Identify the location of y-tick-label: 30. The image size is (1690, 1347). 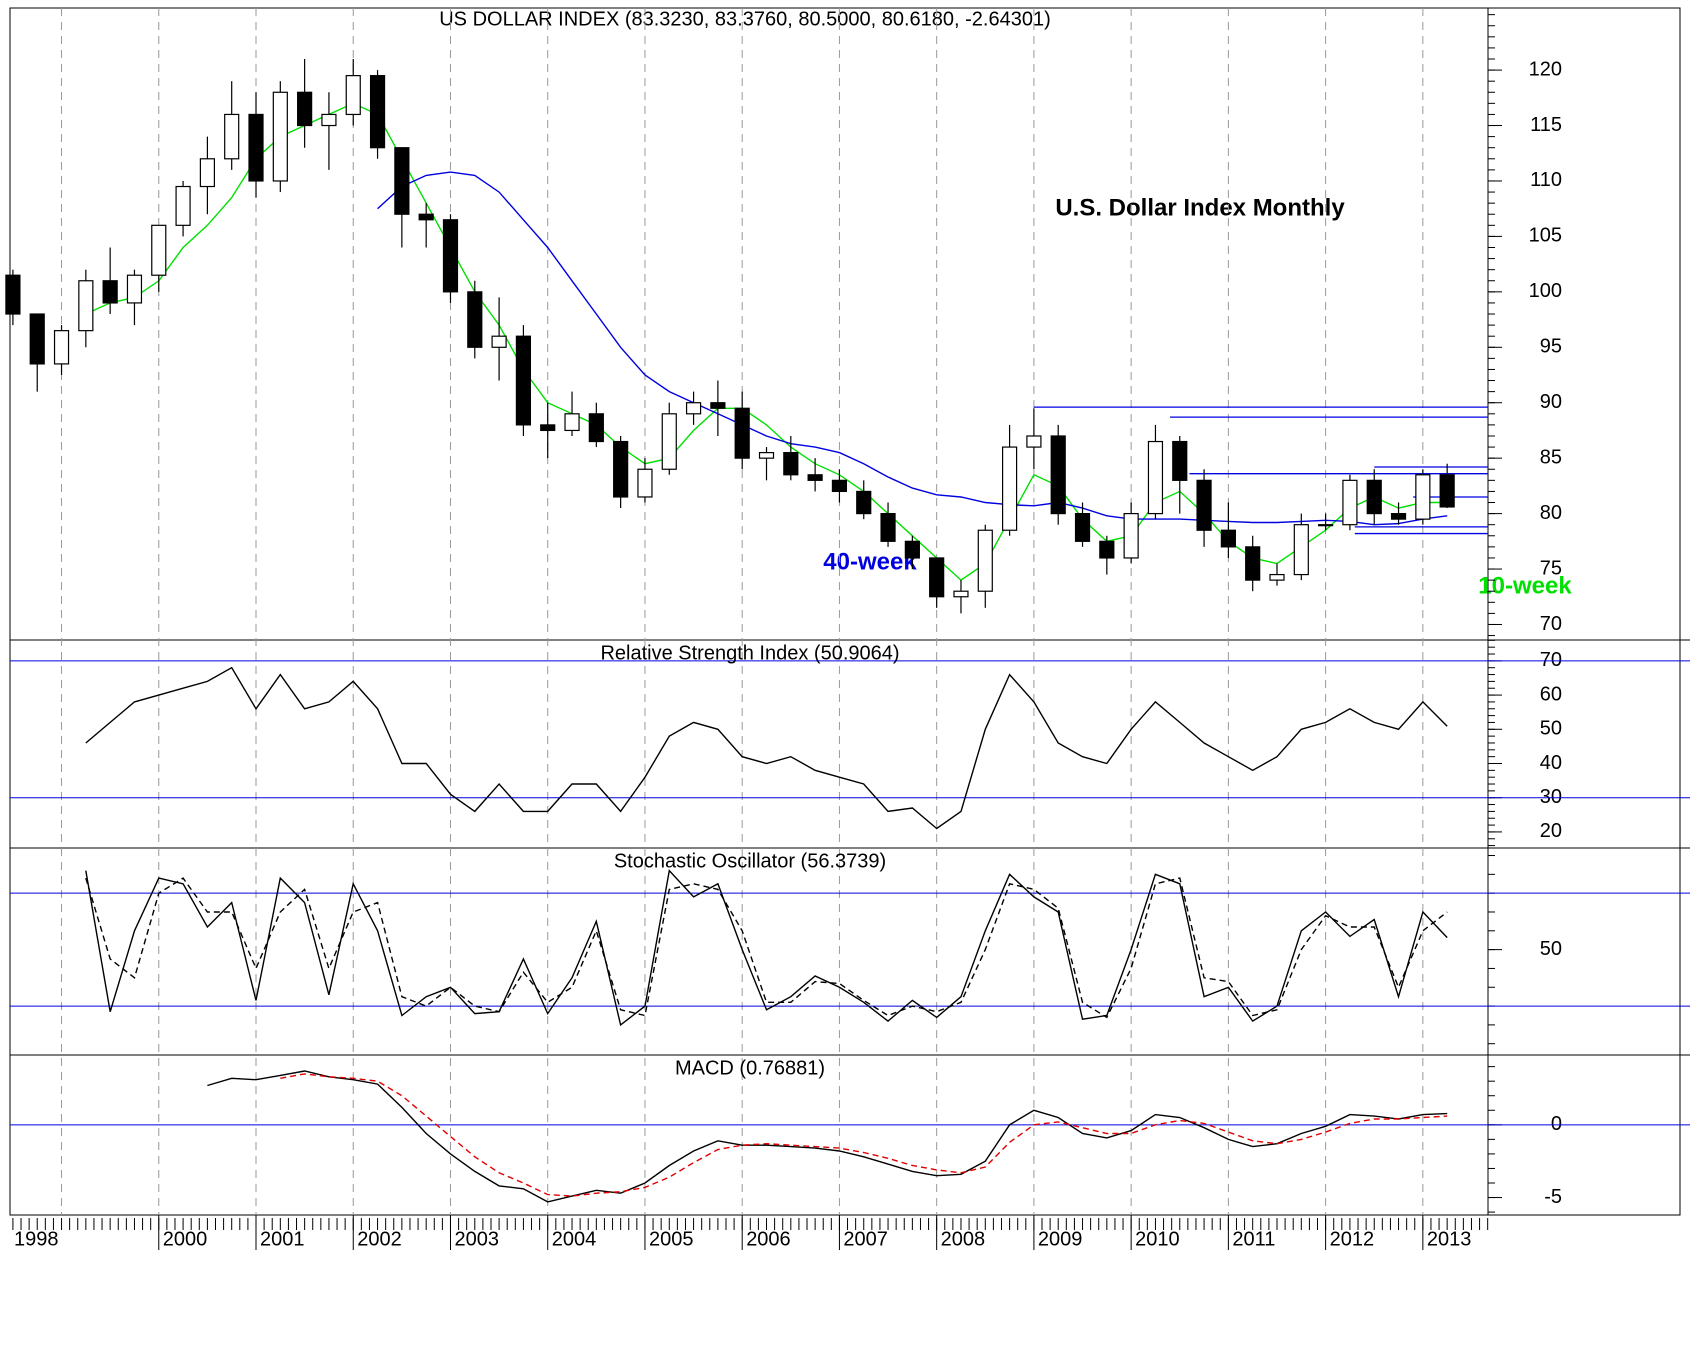
(1551, 797).